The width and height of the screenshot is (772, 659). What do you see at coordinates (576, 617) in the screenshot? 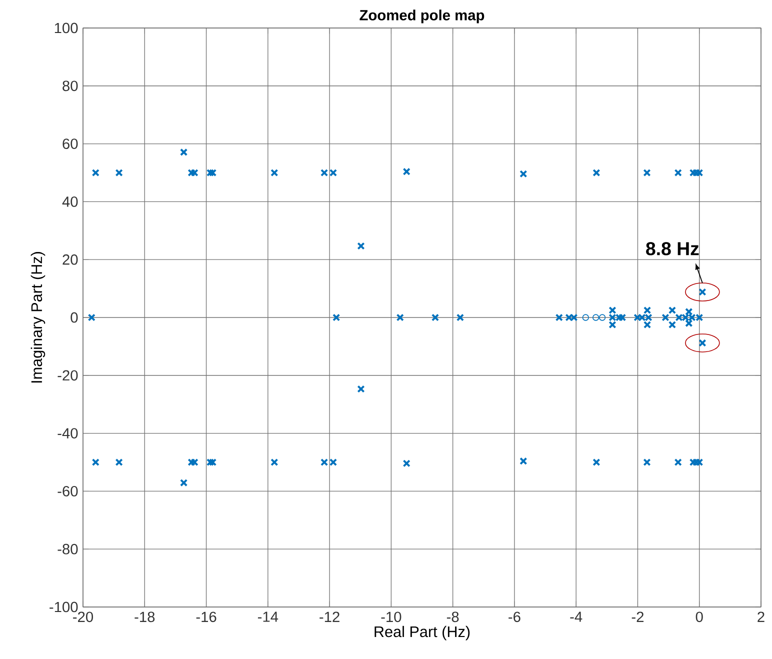
I see `x-tick-label: -4` at bounding box center [576, 617].